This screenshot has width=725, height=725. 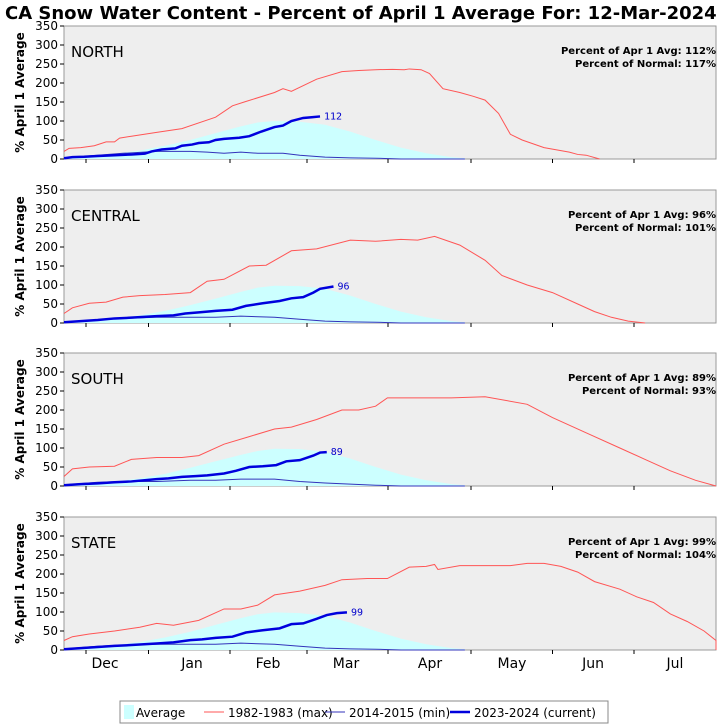 What do you see at coordinates (642, 215) in the screenshot?
I see `percent-apr1-text: Percent of Apr 1 Avg: 96%` at bounding box center [642, 215].